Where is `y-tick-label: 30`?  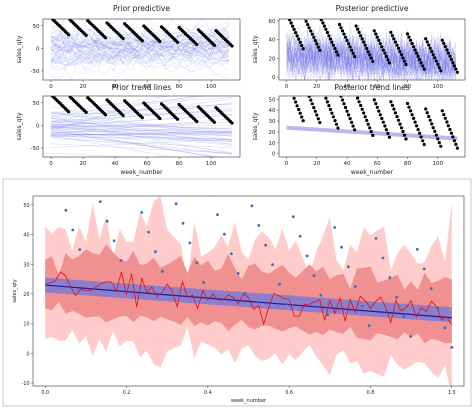 y-tick-label: 30 is located at coordinates (26, 265).